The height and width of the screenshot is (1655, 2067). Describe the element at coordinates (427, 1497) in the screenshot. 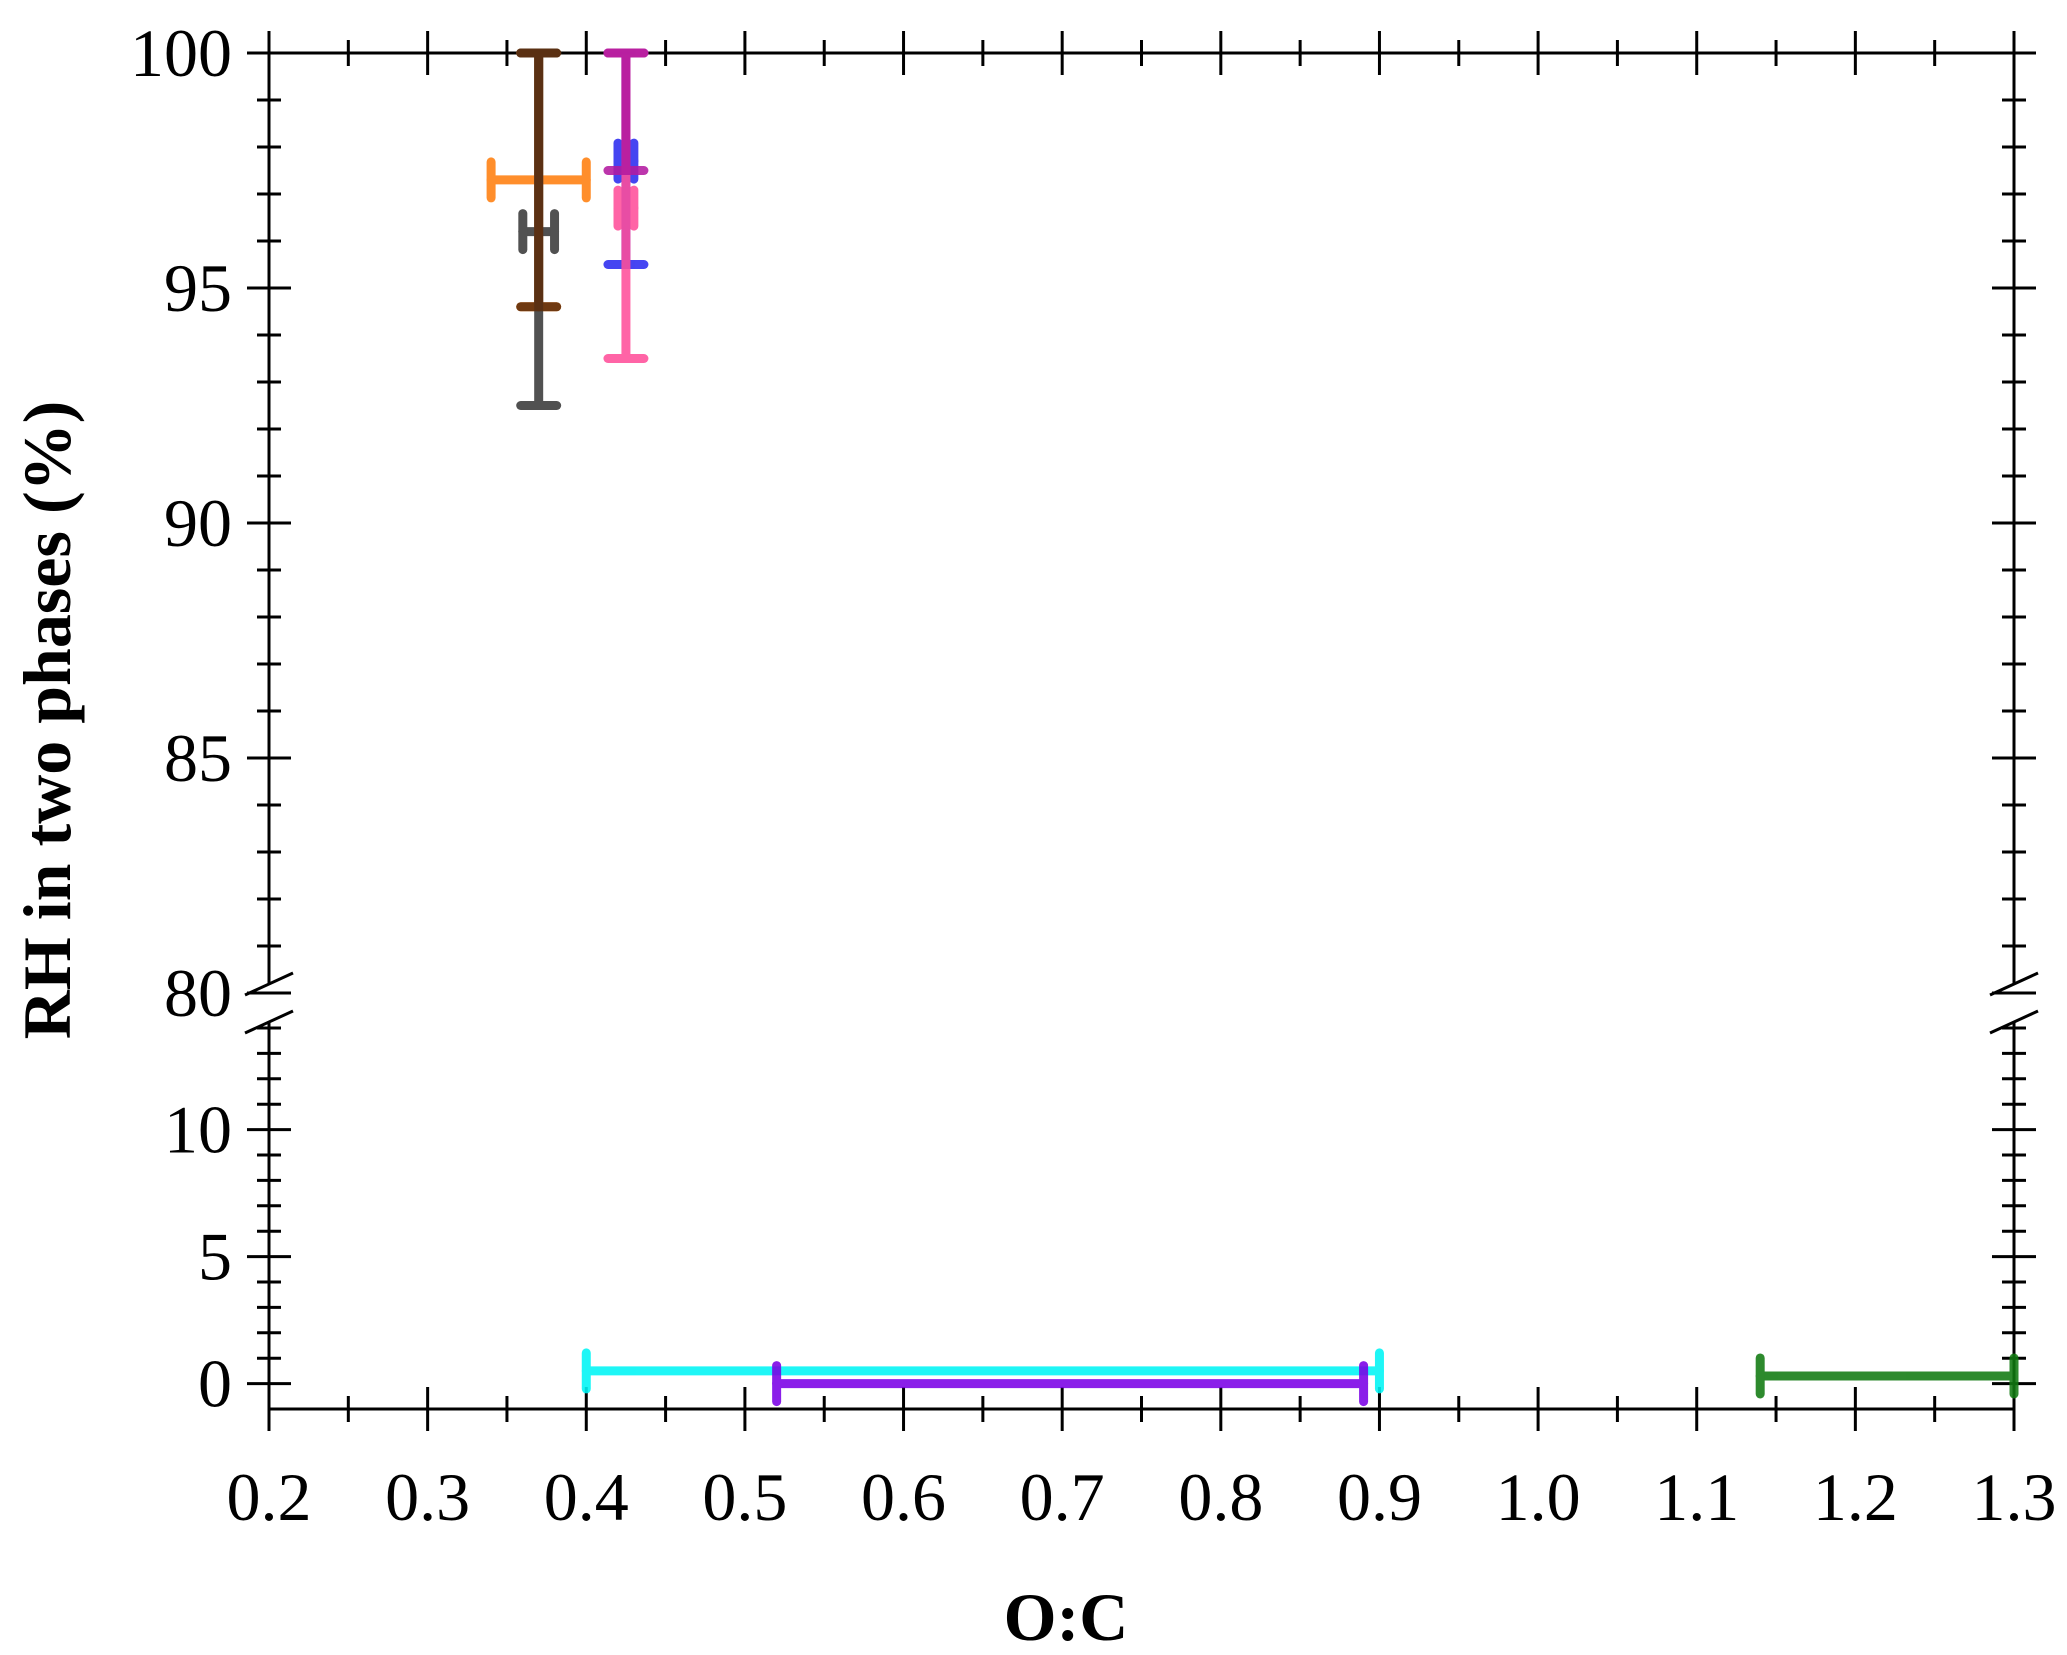

I see `x-tick-label: 0.3` at that location.